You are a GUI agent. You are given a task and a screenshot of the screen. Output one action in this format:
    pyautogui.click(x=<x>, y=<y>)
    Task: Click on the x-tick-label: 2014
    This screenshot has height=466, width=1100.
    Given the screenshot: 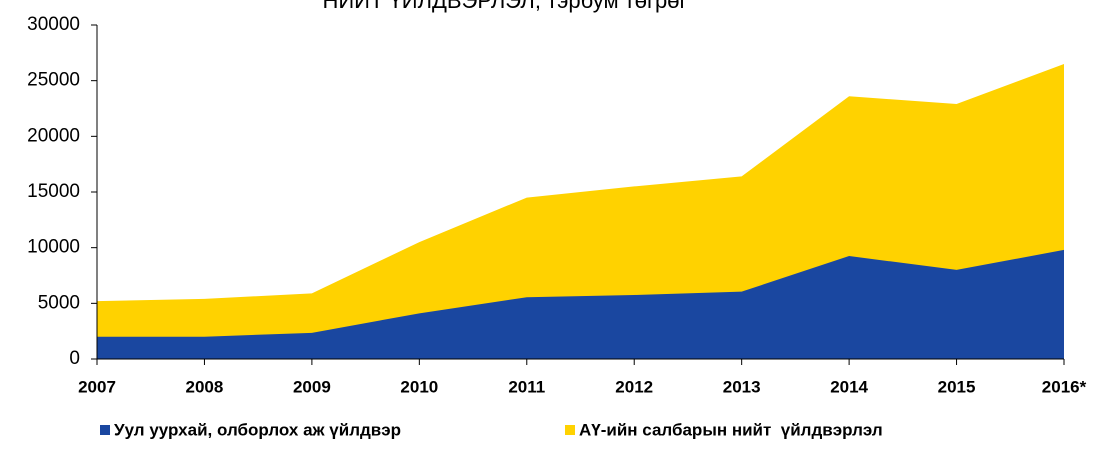 What is the action you would take?
    pyautogui.click(x=849, y=386)
    